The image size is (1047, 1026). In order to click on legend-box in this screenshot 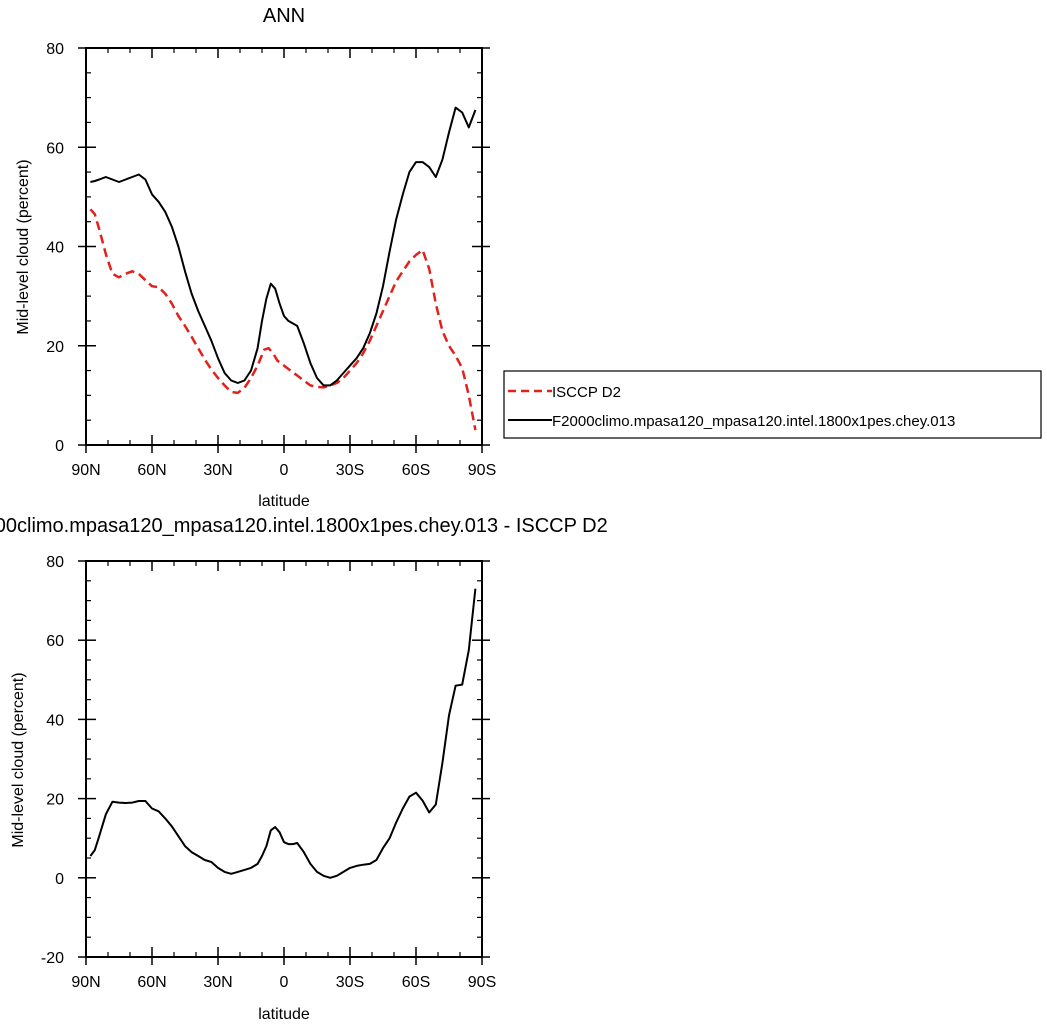, I will do `click(772, 404)`.